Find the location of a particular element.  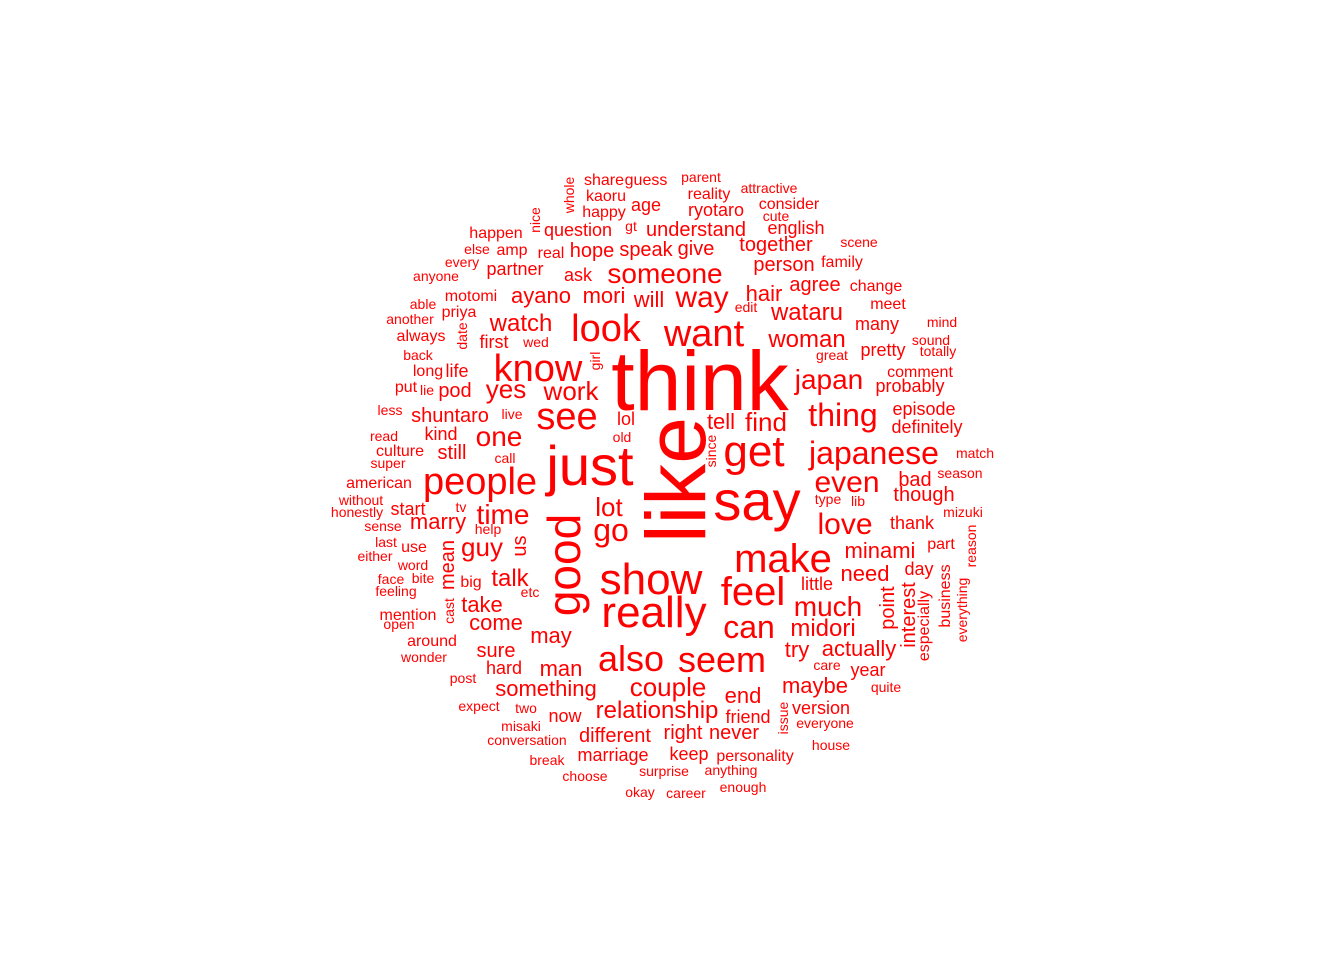

word-midori: midori is located at coordinates (822, 628).